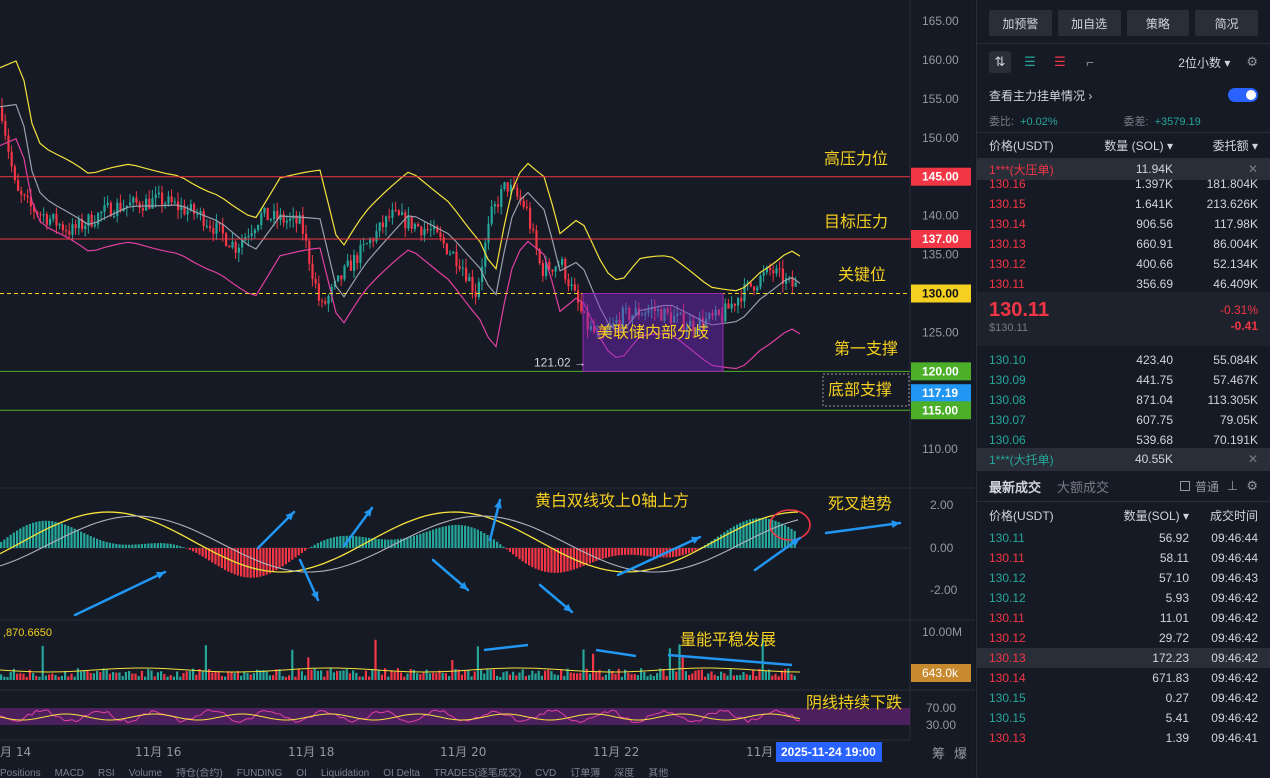 The width and height of the screenshot is (1270, 778). What do you see at coordinates (1243, 95) in the screenshot?
I see `main-order-toggle` at bounding box center [1243, 95].